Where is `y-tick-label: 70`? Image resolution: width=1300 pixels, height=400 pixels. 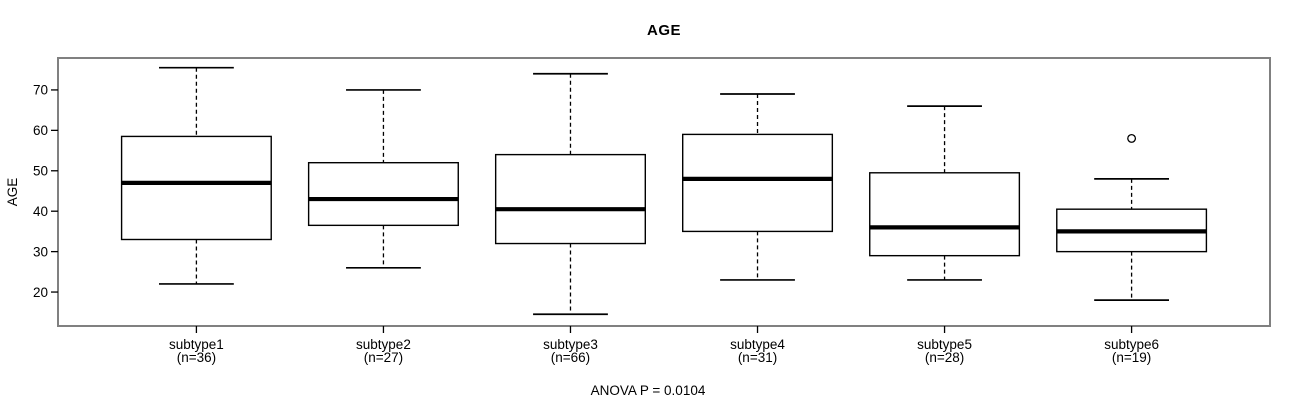 y-tick-label: 70 is located at coordinates (40, 90).